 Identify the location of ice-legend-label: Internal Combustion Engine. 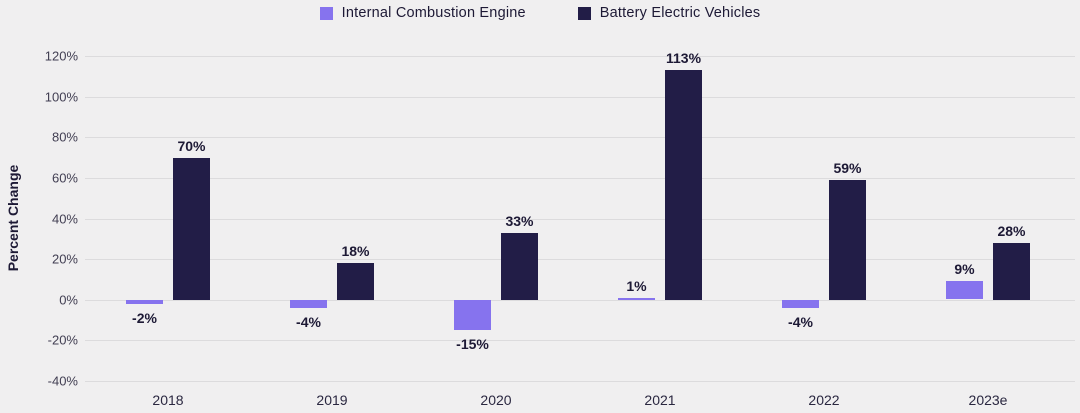
(433, 13).